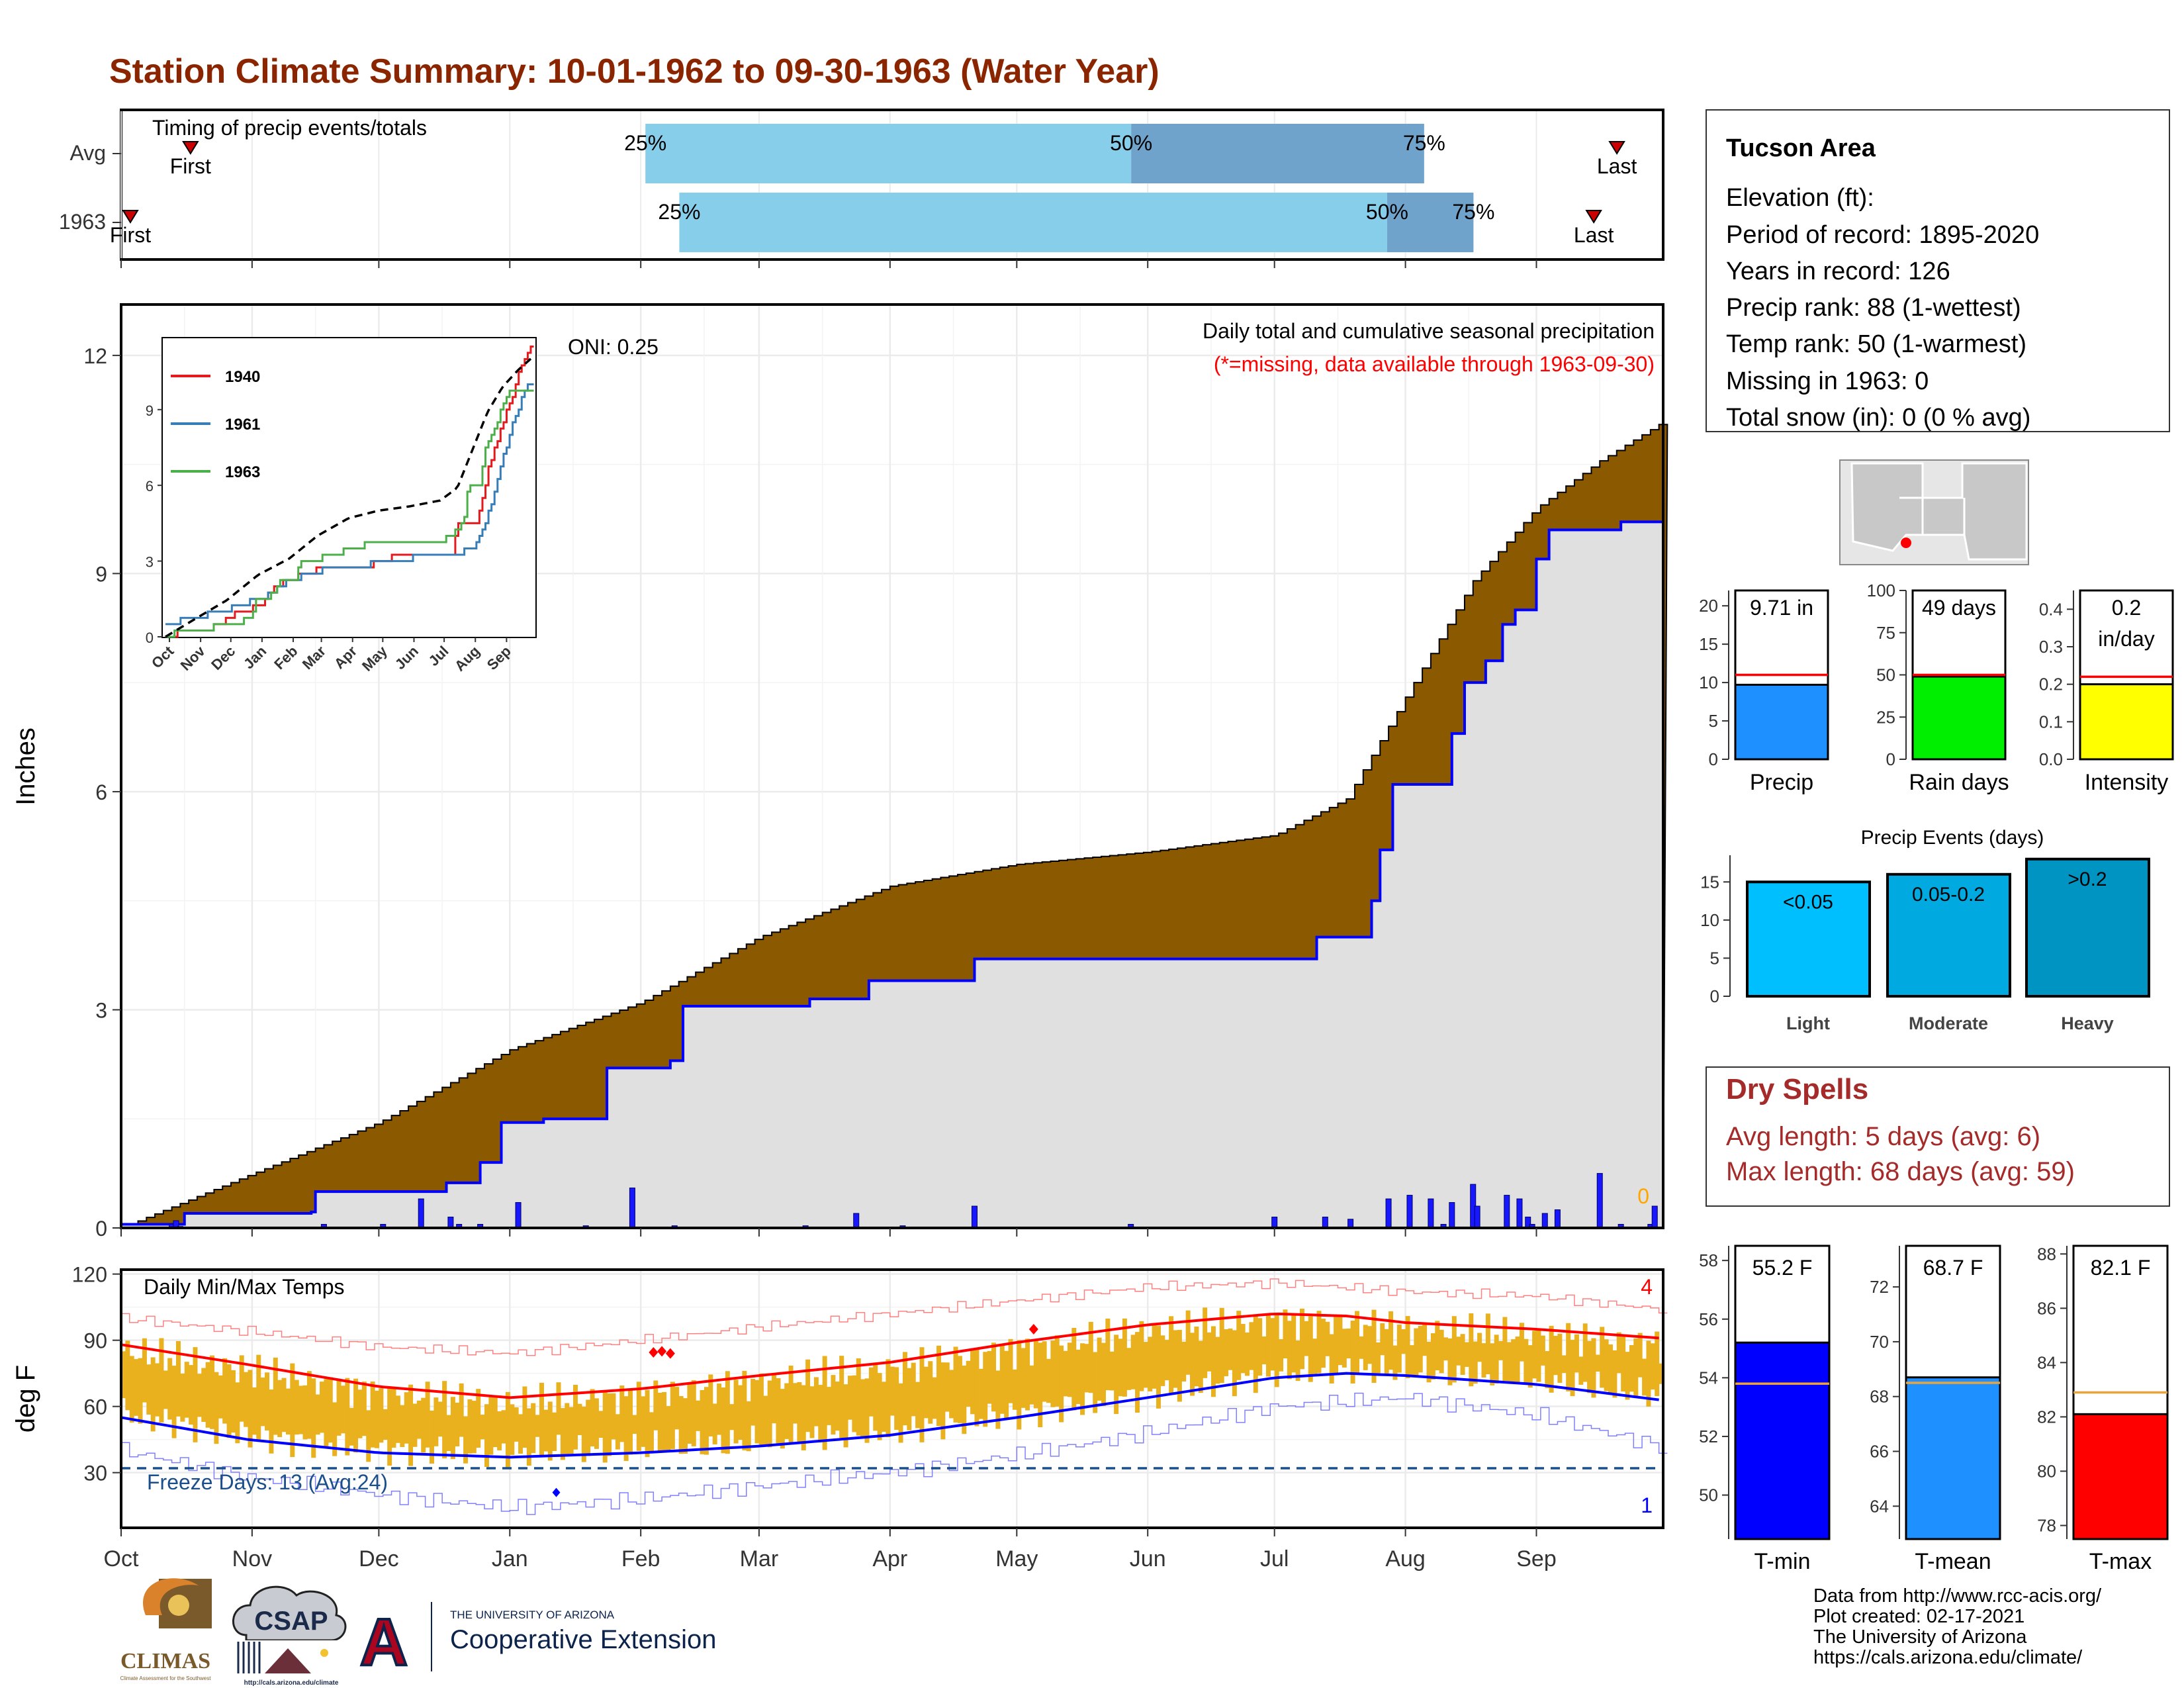  What do you see at coordinates (1881, 590) in the screenshot?
I see `mini-tick-label: 100` at bounding box center [1881, 590].